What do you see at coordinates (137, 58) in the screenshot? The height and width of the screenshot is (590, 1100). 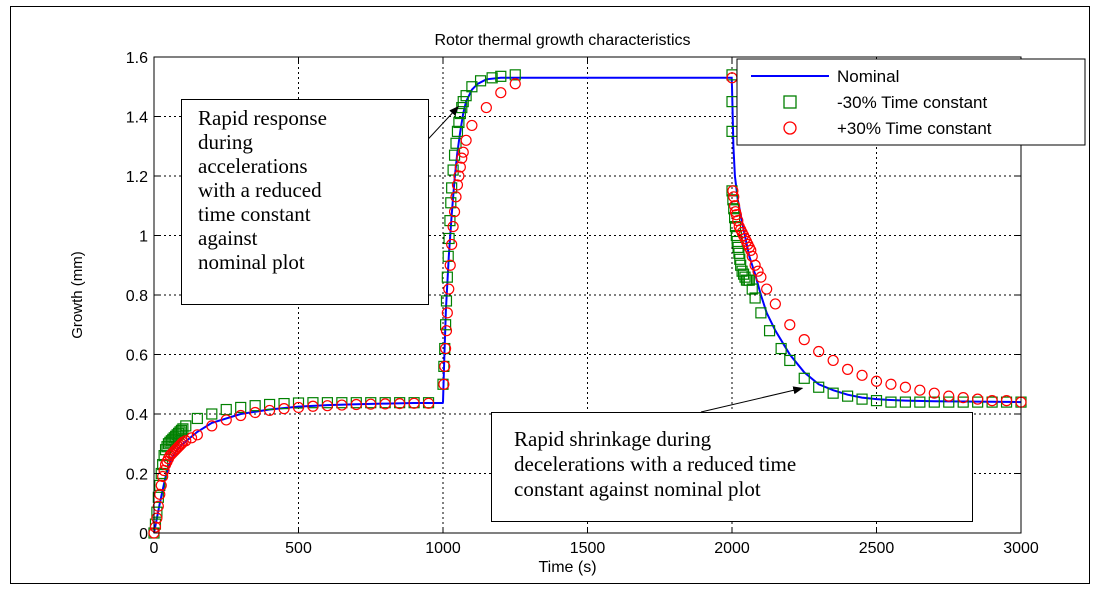 I see `y-tick-label: 1.6` at bounding box center [137, 58].